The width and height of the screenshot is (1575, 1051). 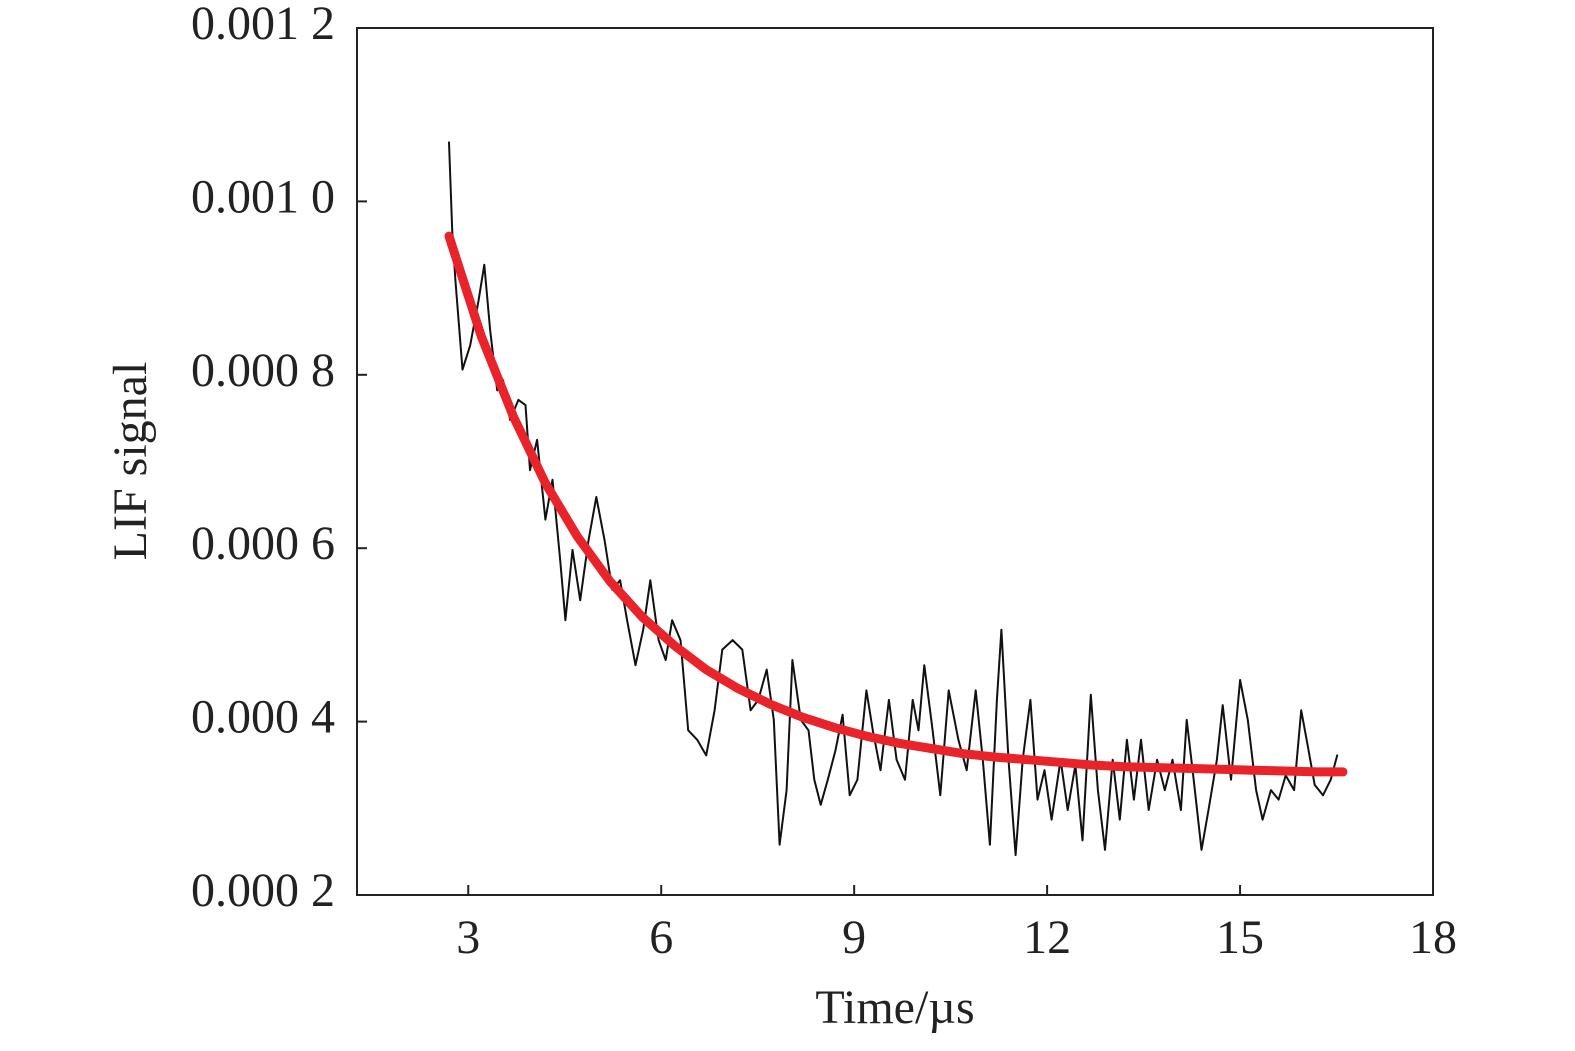 I want to click on y-tick-label: 0.001 2, so click(x=263, y=25).